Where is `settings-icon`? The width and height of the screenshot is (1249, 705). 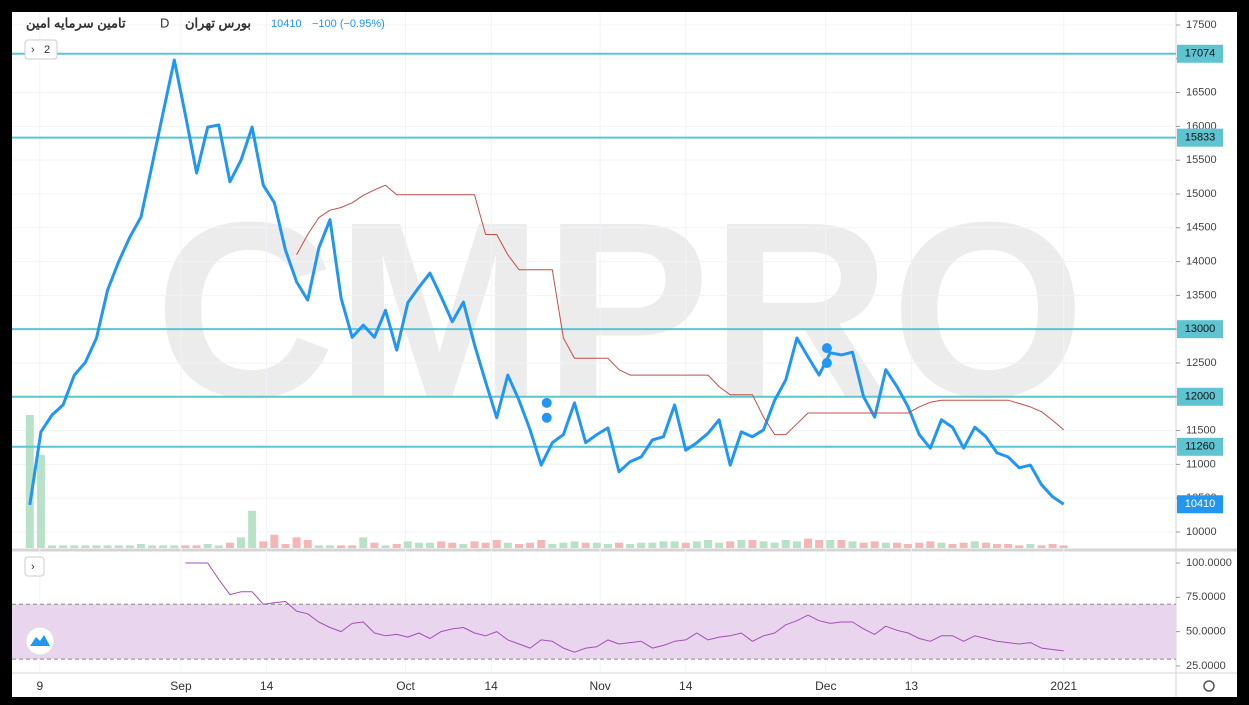 settings-icon is located at coordinates (1209, 686).